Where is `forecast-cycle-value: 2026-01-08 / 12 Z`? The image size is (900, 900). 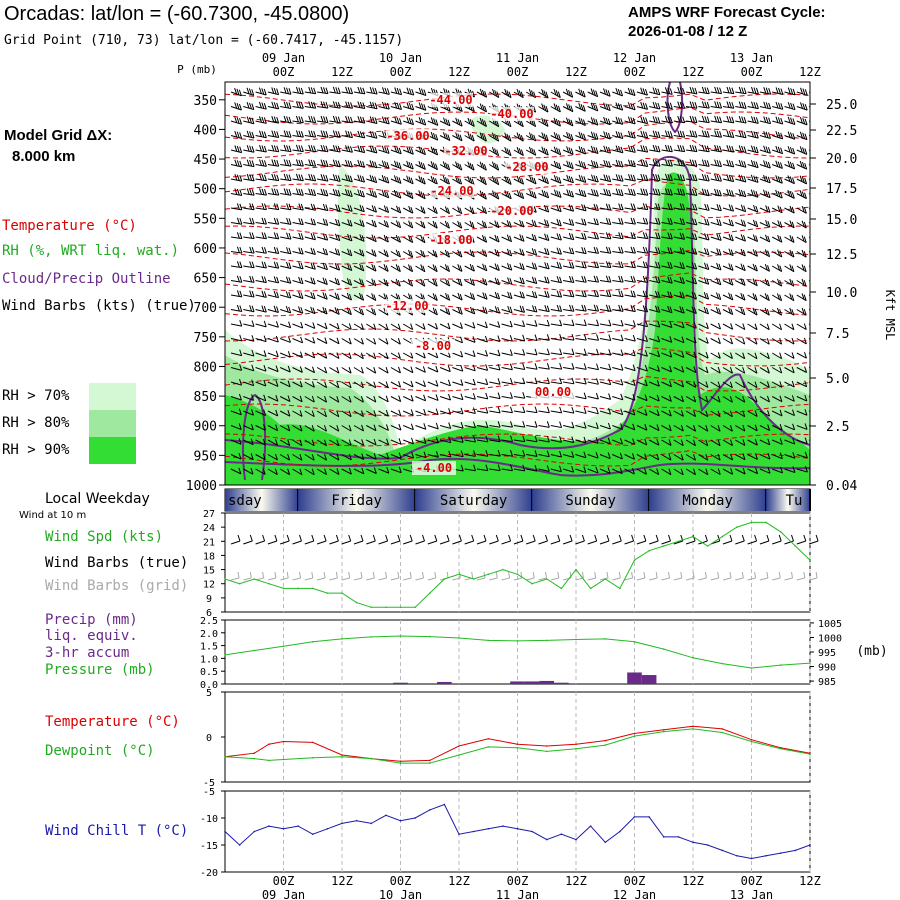 forecast-cycle-value: 2026-01-08 / 12 Z is located at coordinates (688, 31).